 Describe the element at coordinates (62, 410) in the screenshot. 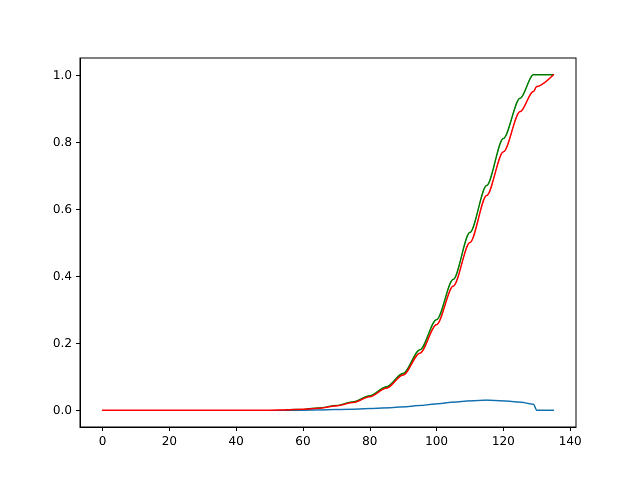

I see `y-tick-label: 0.0` at that location.